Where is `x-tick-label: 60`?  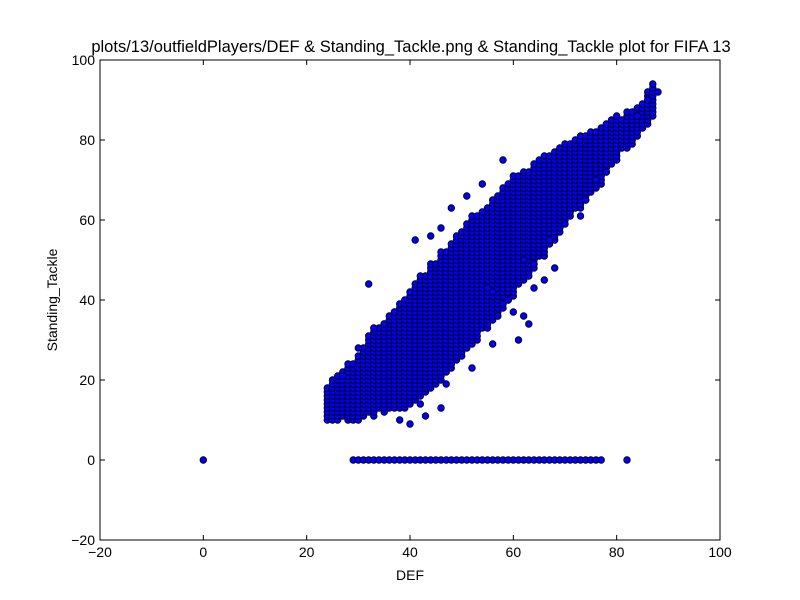 x-tick-label: 60 is located at coordinates (514, 552).